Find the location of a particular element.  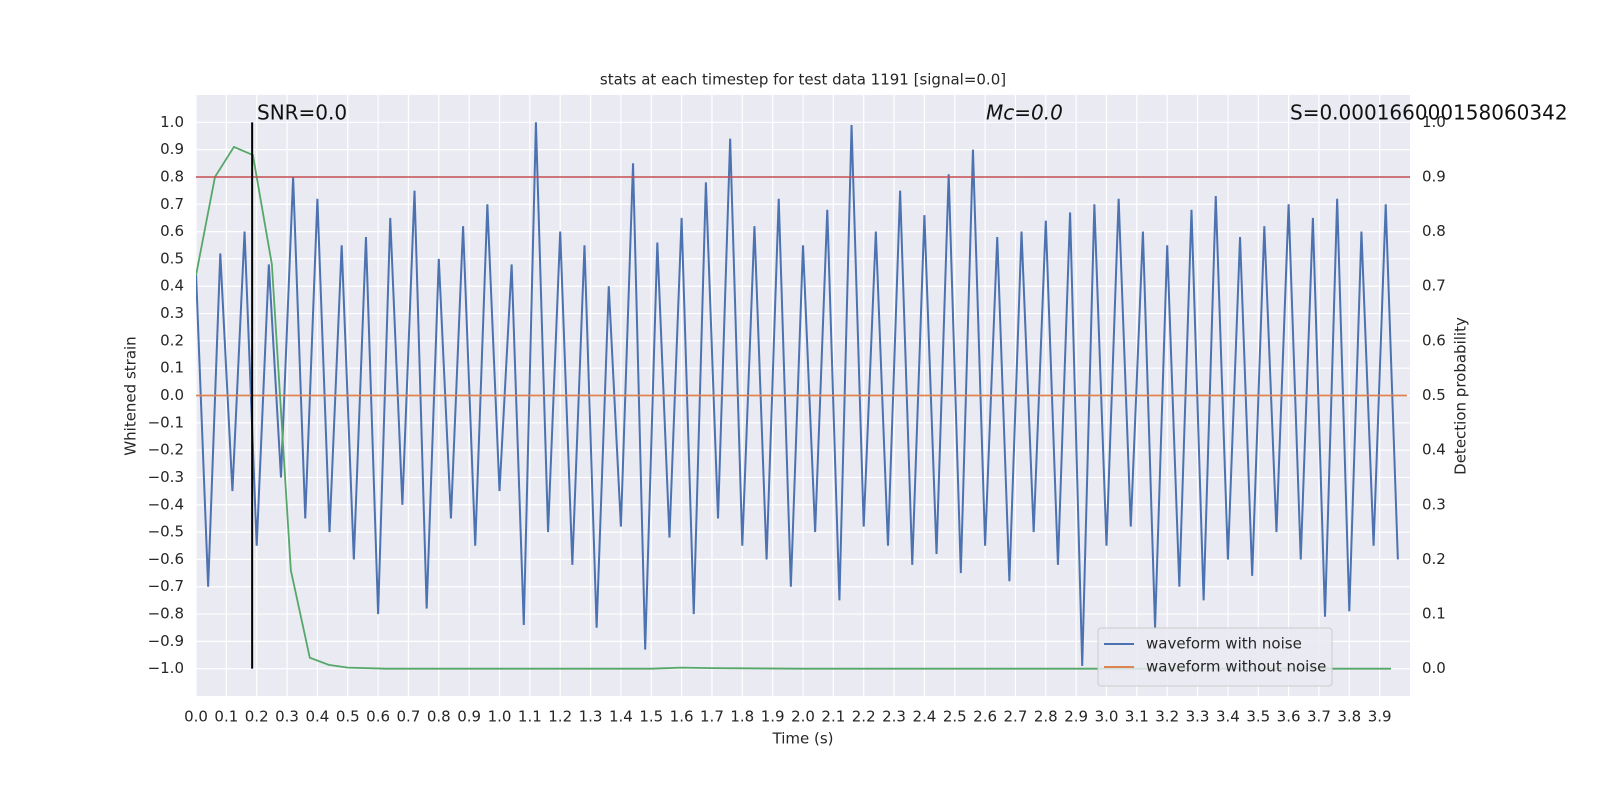

x-tick-label: 2.5 is located at coordinates (955, 717).